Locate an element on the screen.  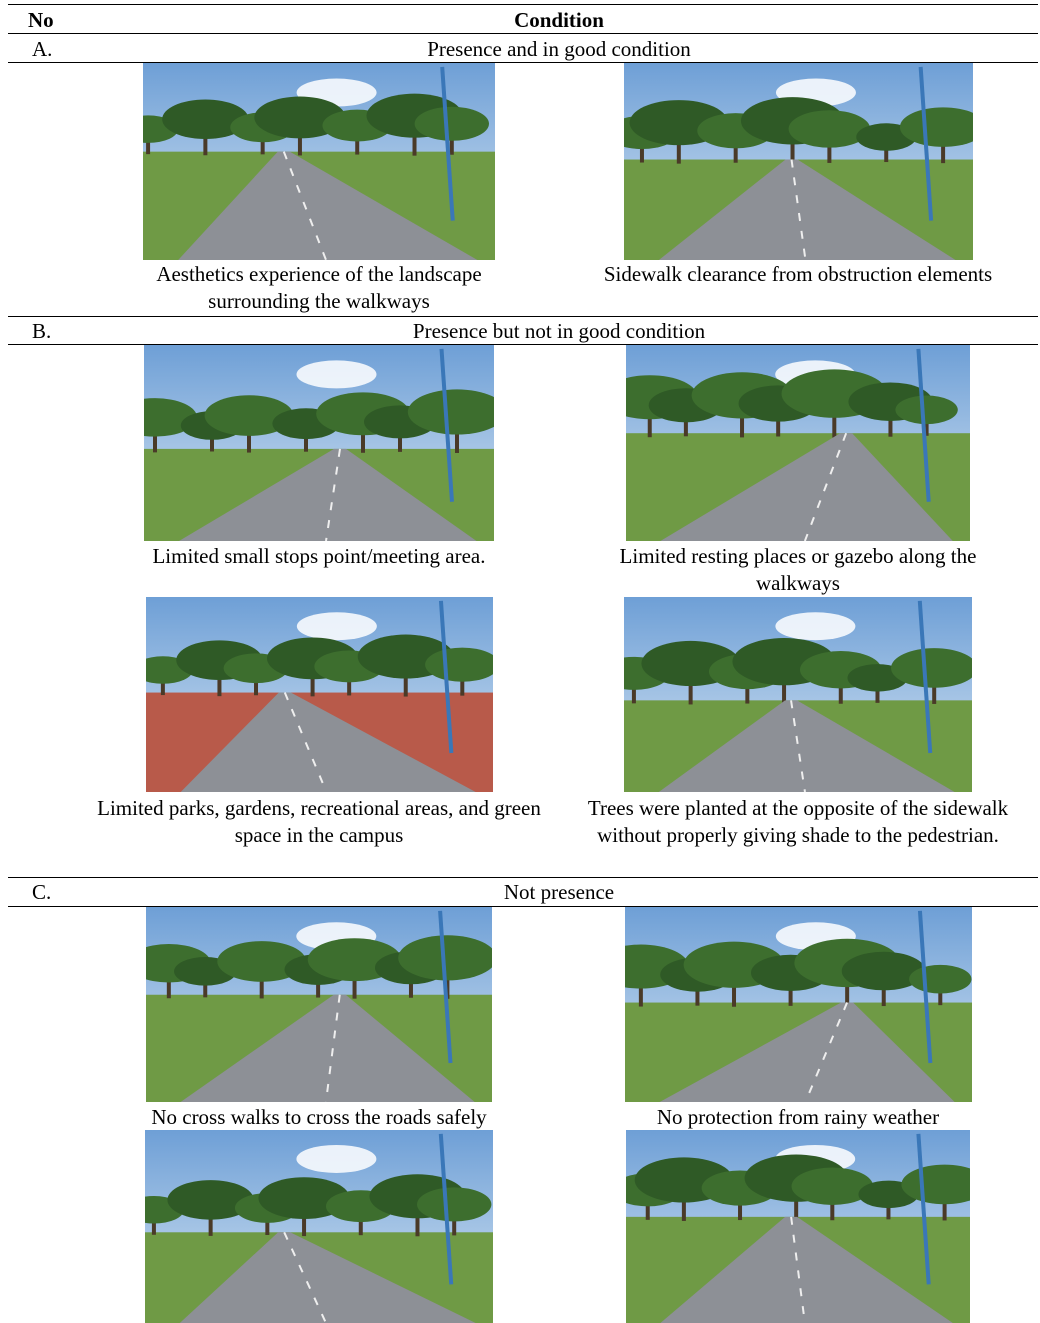
caption: Limited small stops point/meeting area. is located at coordinates (319, 556).